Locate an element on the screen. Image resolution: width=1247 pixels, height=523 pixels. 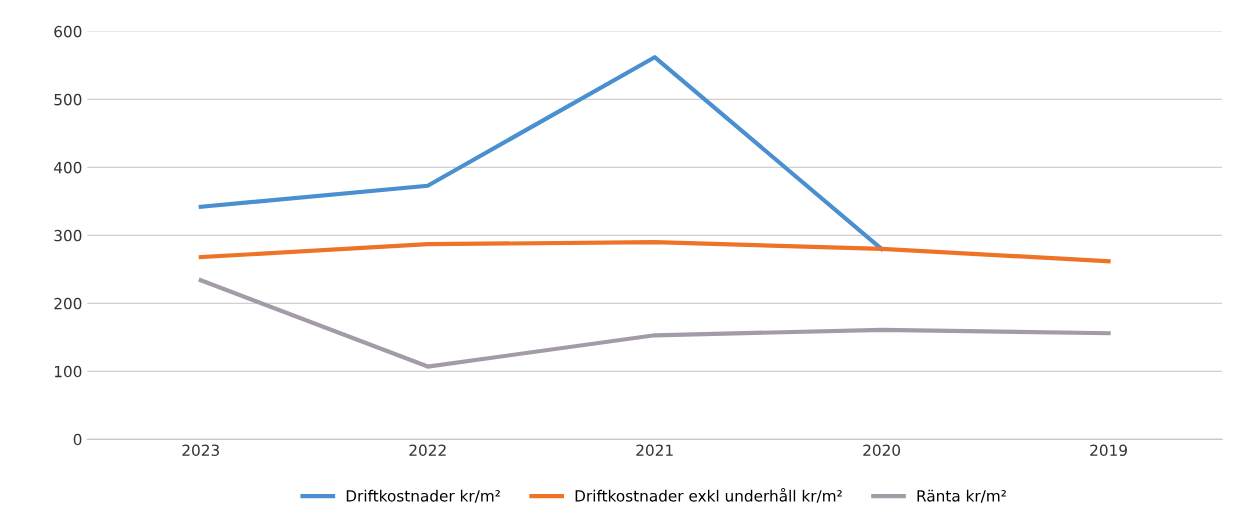
x-tick-label: 2022 is located at coordinates (427, 450).